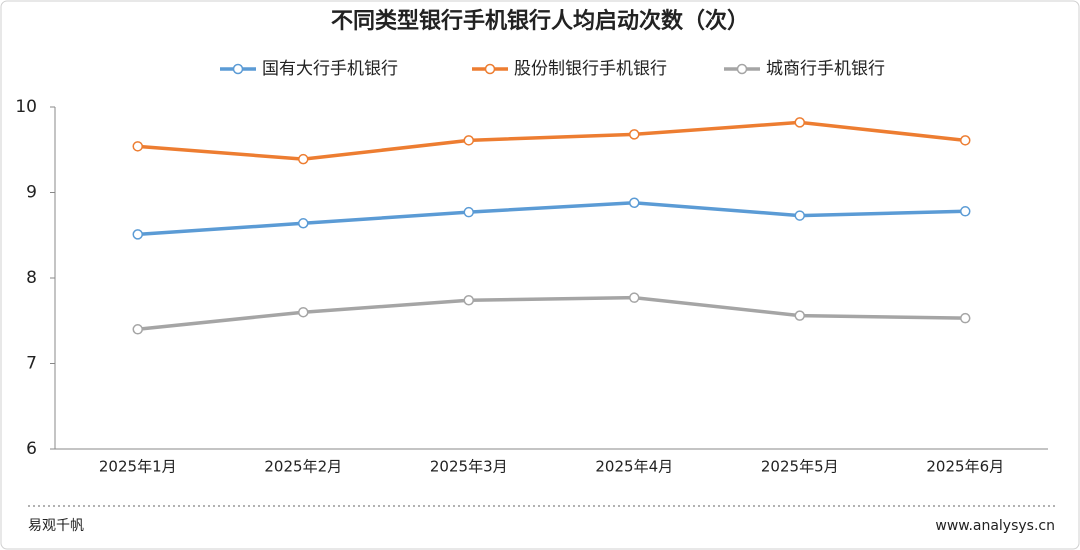 The width and height of the screenshot is (1080, 550). I want to click on footer-url: www.analysys.cn, so click(995, 526).